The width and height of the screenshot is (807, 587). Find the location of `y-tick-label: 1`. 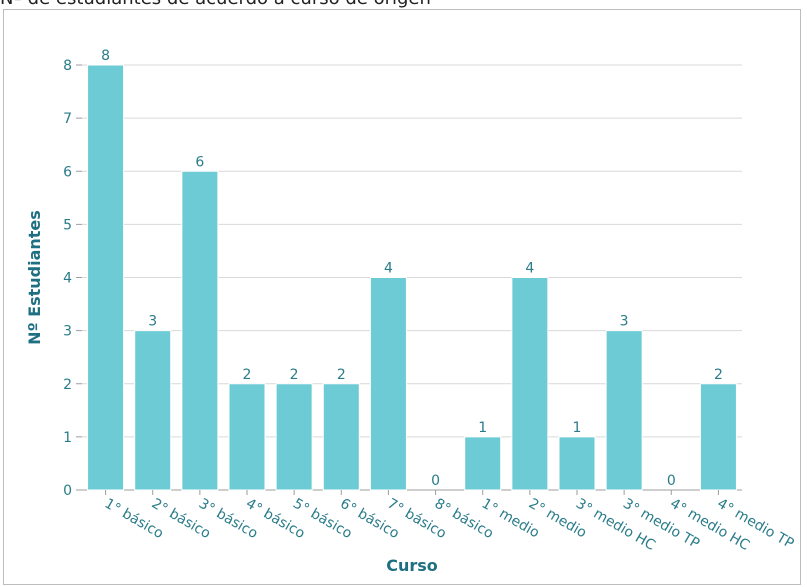

y-tick-label: 1 is located at coordinates (67, 438).